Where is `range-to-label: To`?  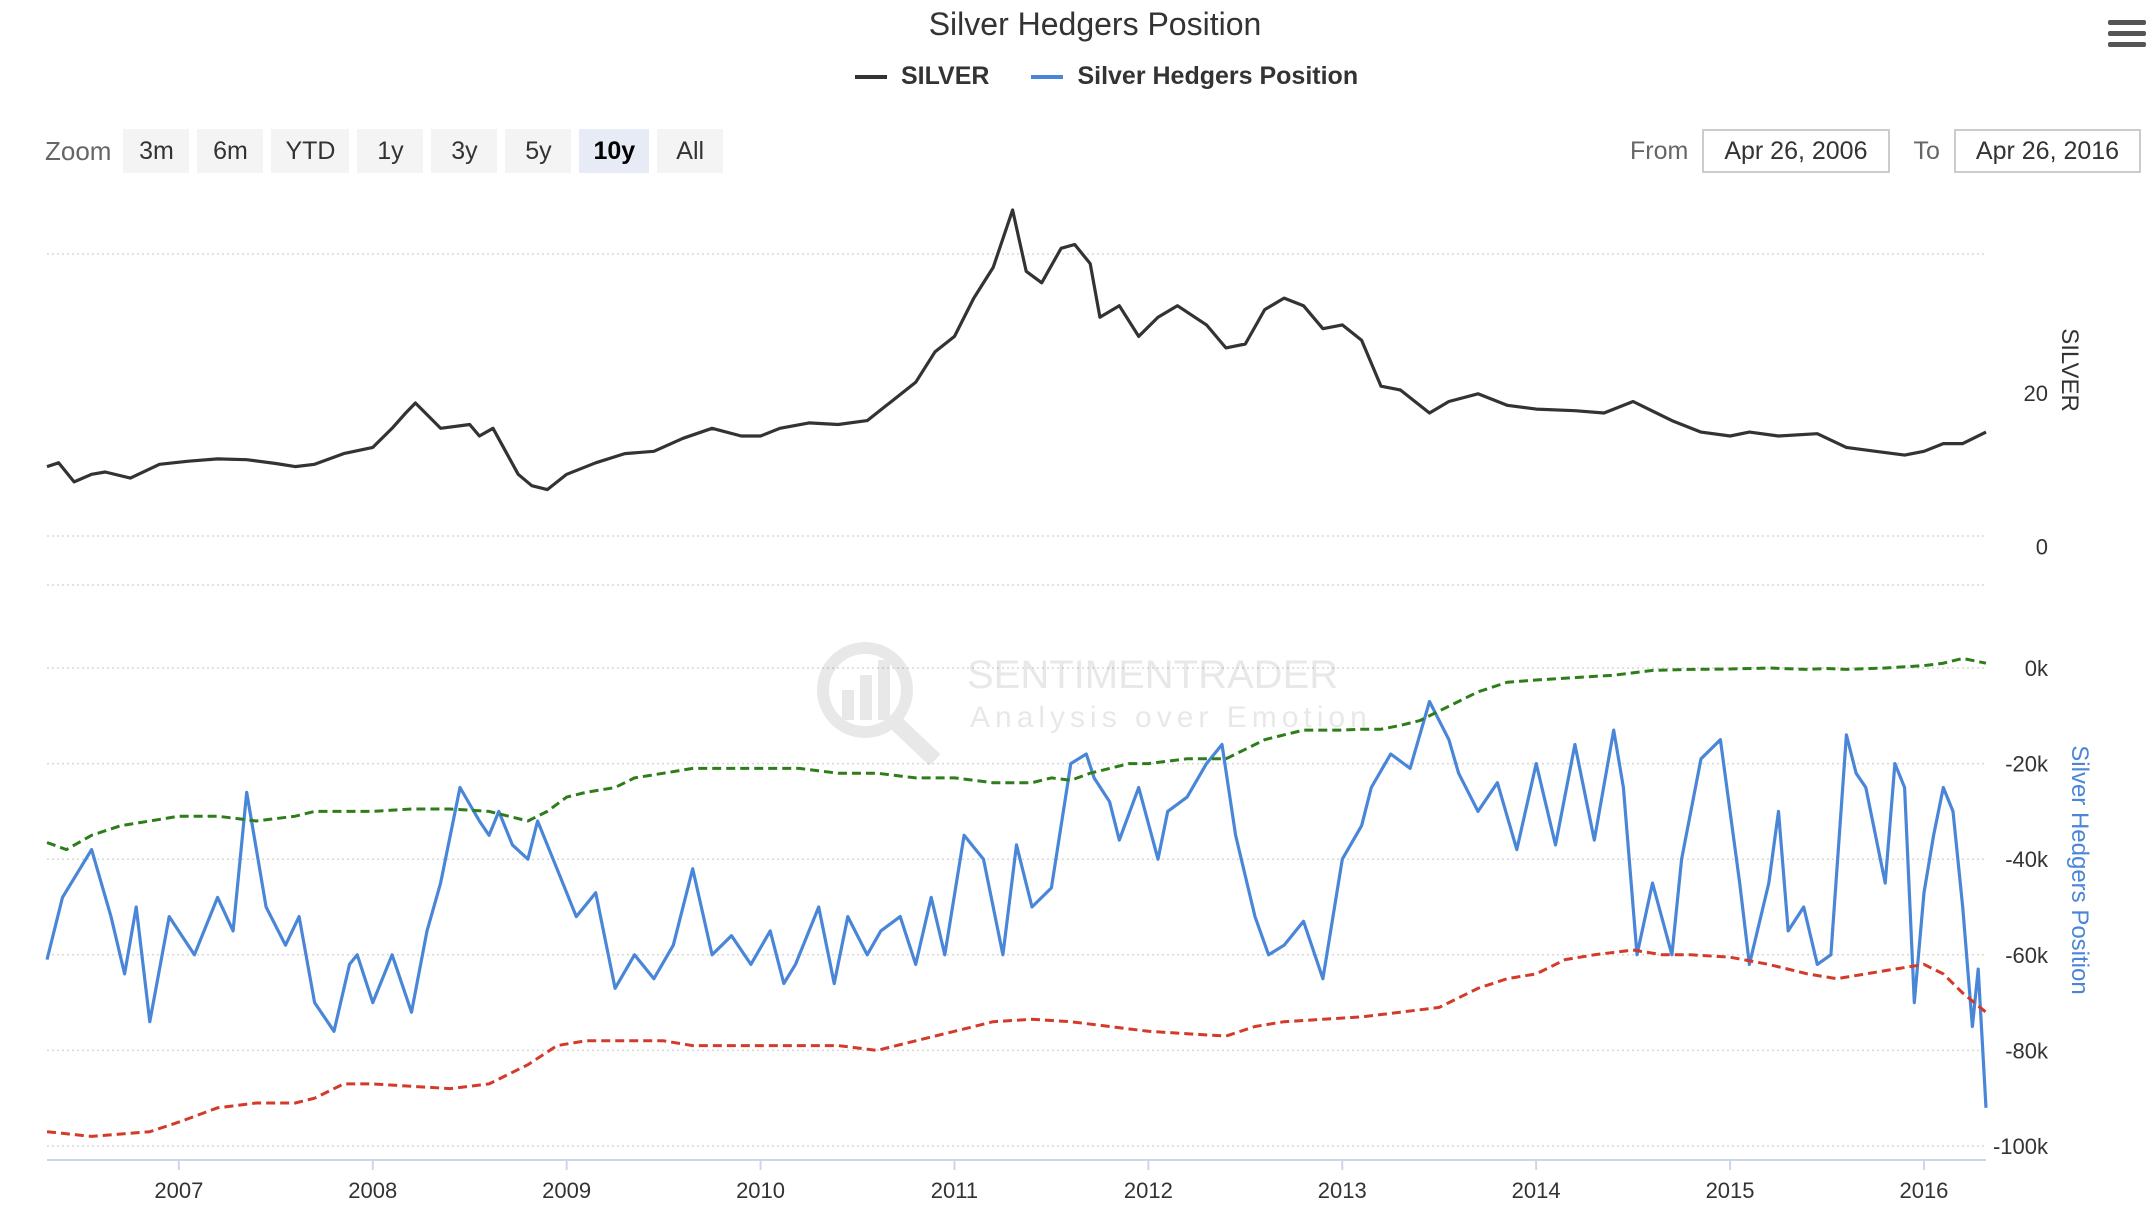 range-to-label: To is located at coordinates (1926, 150).